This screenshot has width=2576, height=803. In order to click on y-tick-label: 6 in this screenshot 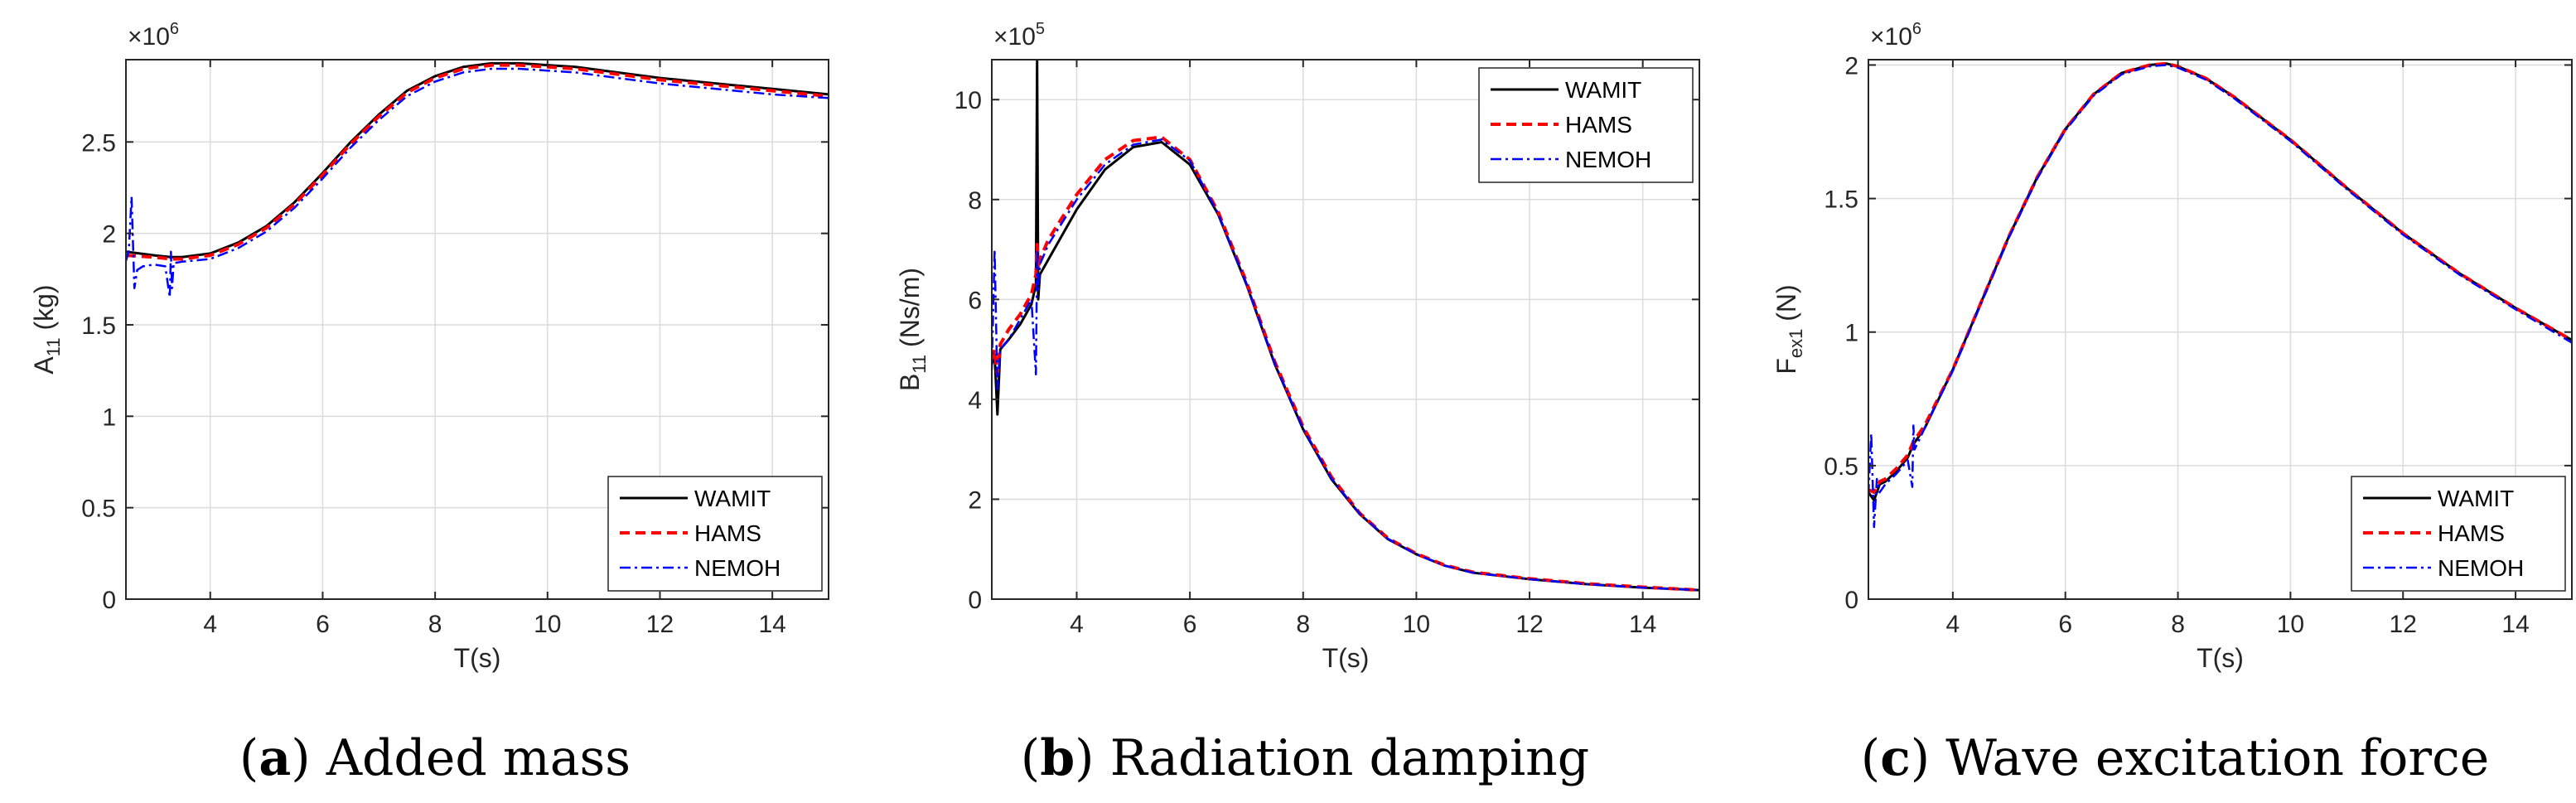, I will do `click(975, 300)`.